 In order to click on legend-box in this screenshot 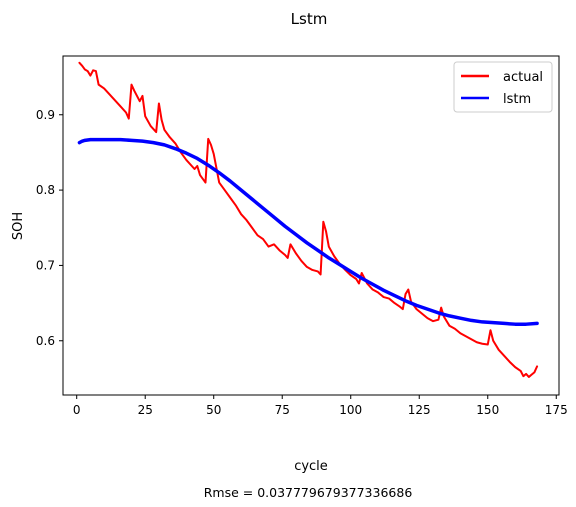, I will do `click(503, 87)`.